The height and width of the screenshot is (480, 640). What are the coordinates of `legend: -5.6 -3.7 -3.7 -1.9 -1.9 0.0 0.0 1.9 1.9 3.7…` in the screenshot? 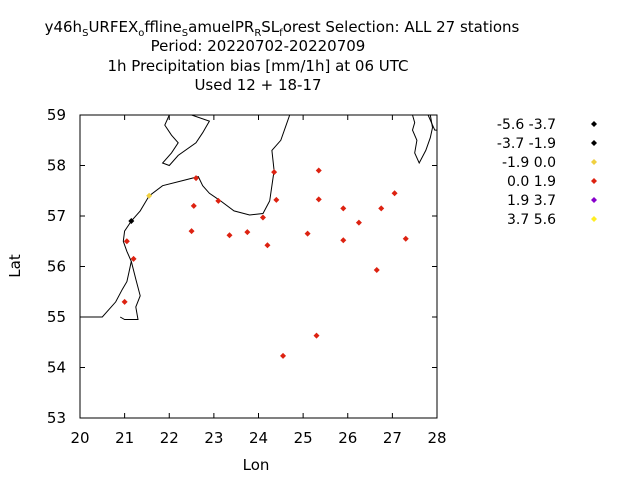 It's located at (547, 172).